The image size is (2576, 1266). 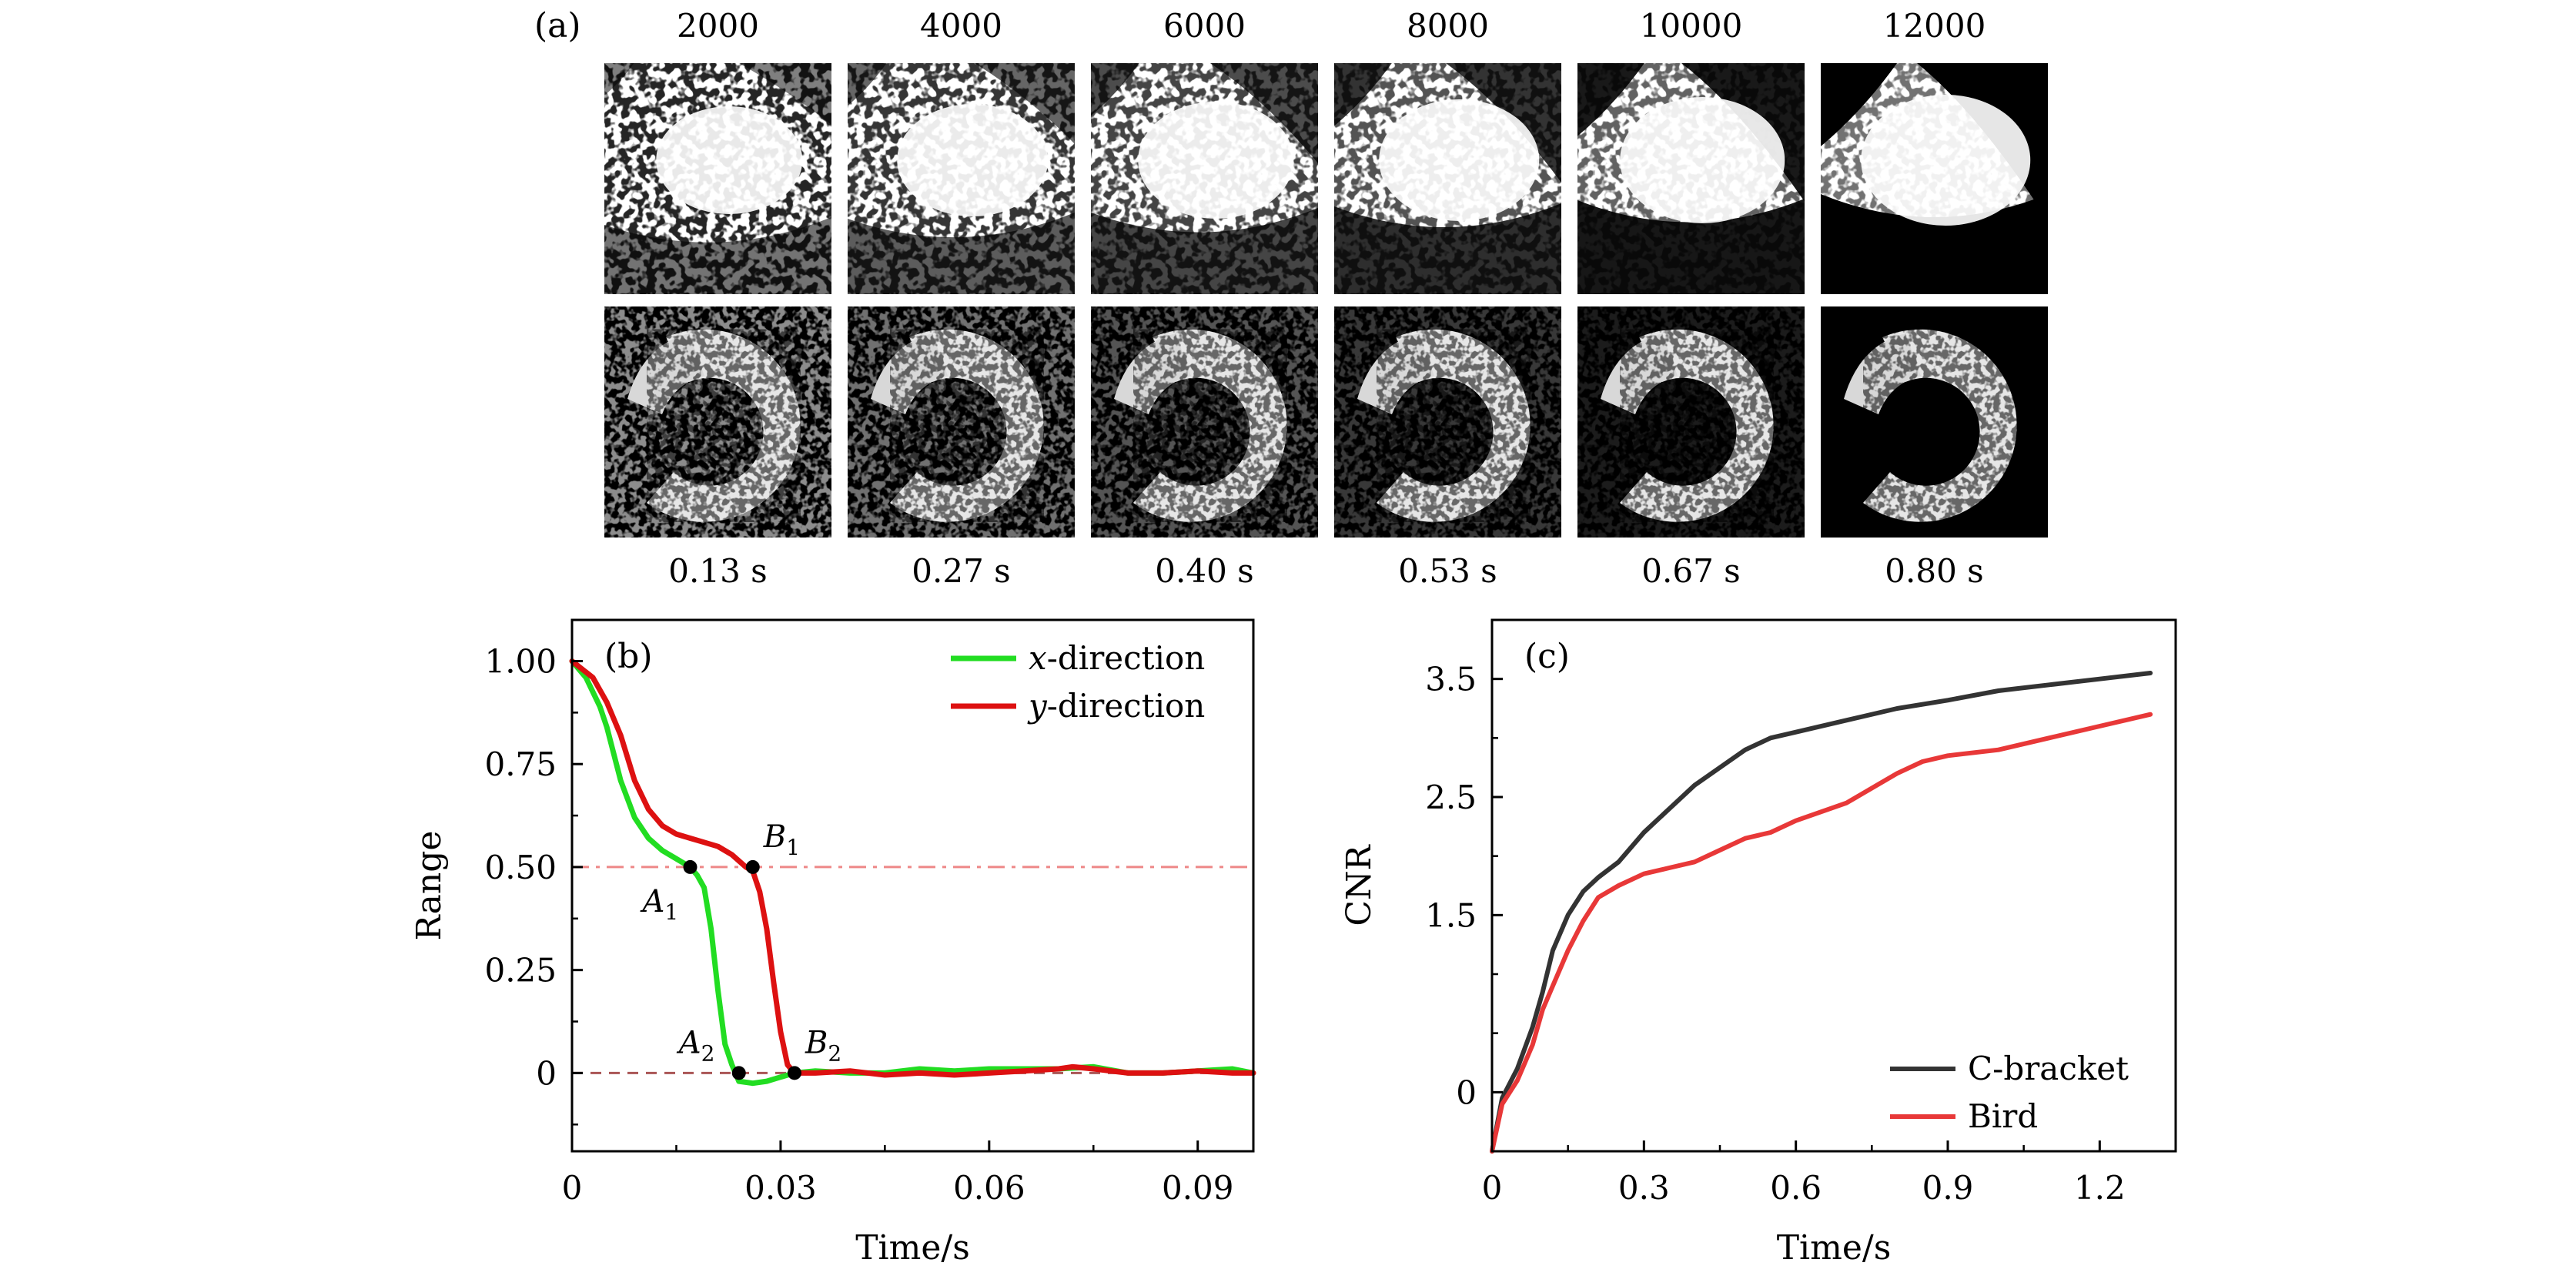 I want to click on panel-label: (c), so click(x=1547, y=656).